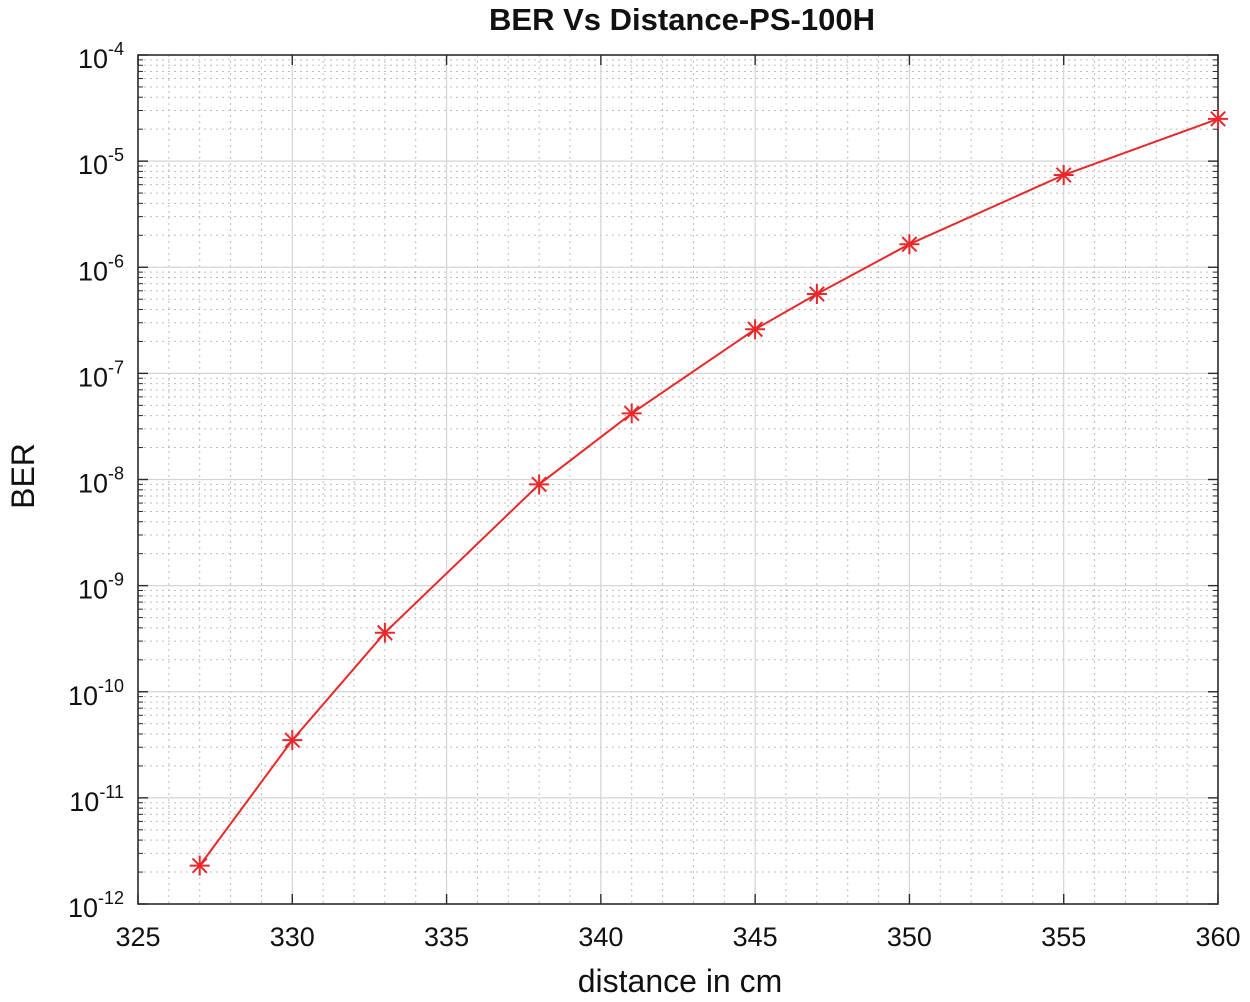 Image resolution: width=1250 pixels, height=1002 pixels. I want to click on y-tick-label: 10⁻¹⁰, so click(96, 693).